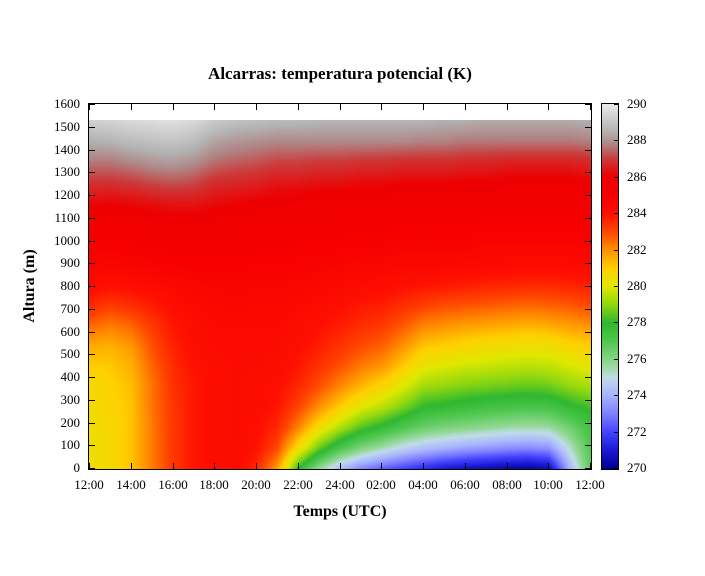 The image size is (705, 576). Describe the element at coordinates (548, 484) in the screenshot. I see `x-tick-label: 10:00` at that location.